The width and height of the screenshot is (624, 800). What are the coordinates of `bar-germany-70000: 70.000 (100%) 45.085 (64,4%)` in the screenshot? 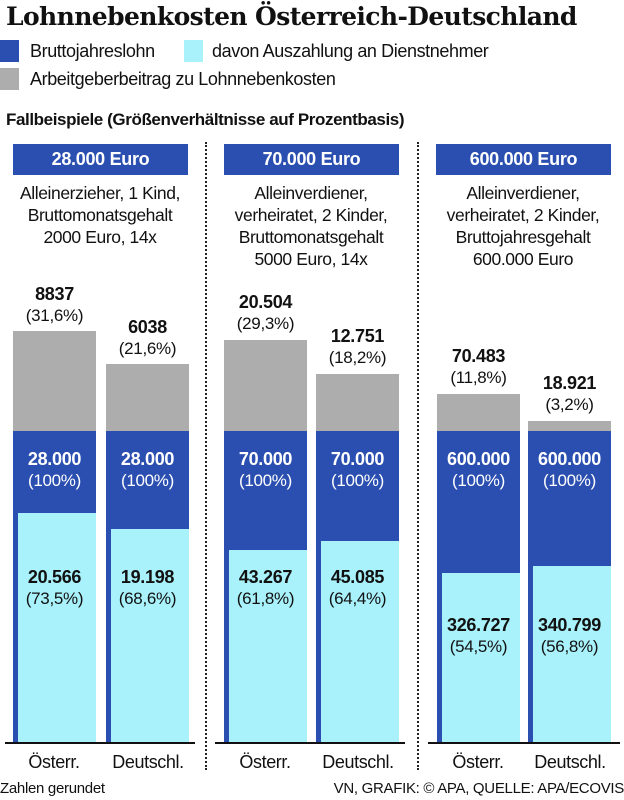 It's located at (357, 558).